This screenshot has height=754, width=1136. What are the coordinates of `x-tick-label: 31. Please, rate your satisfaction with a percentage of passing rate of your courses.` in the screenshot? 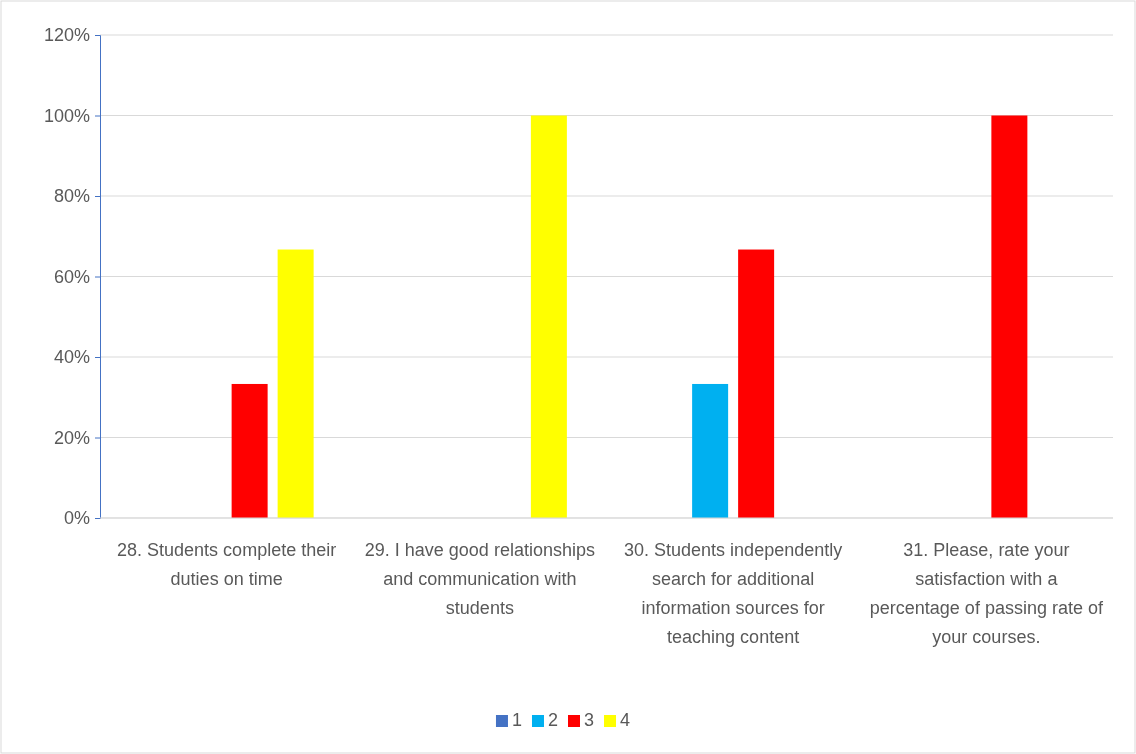 It's located at (986, 593).